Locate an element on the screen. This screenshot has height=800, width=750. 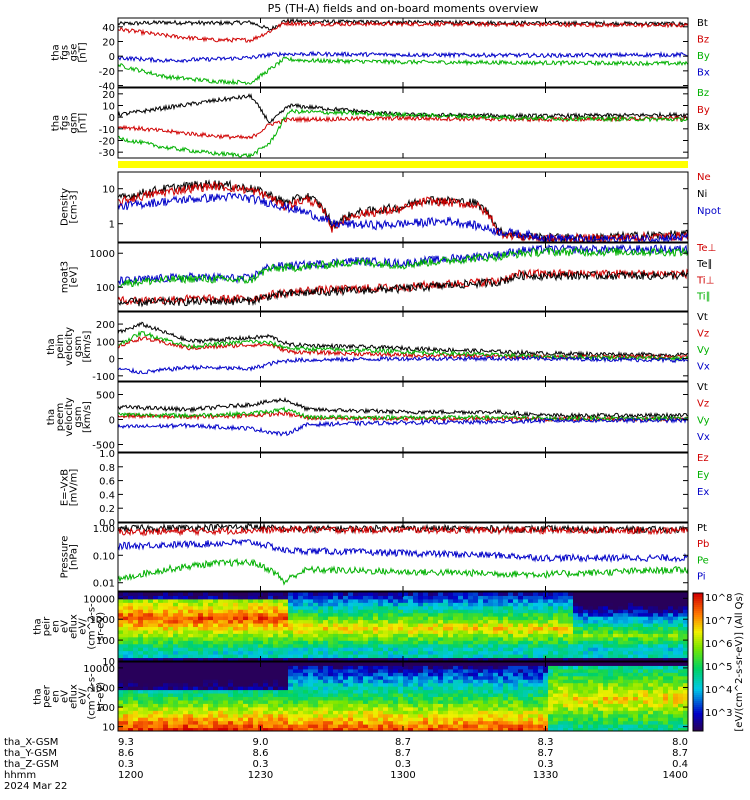
legend-bx: Bx is located at coordinates (703, 72).